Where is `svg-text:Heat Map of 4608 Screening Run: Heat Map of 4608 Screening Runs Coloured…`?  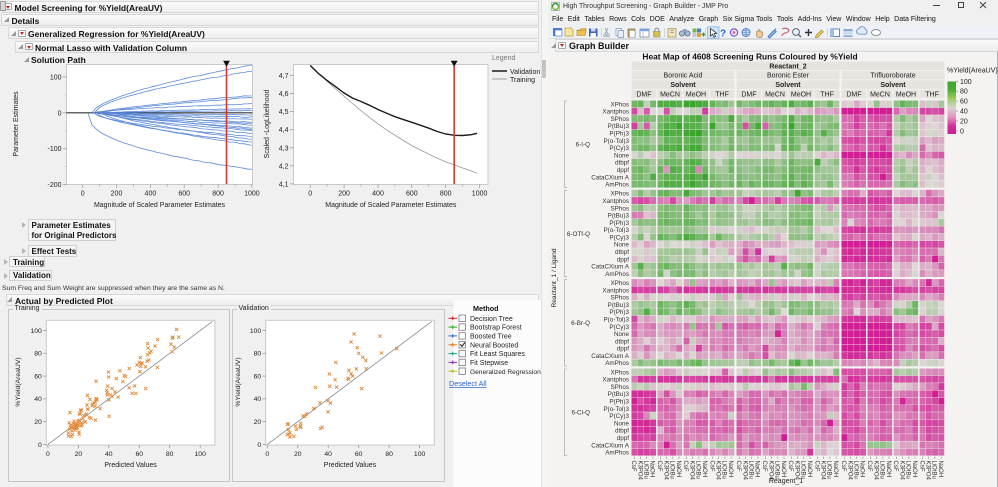
svg-text:Heat Map of 4608 Screening Run: Heat Map of 4608 Screening Runs Coloured… is located at coordinates (749, 57).